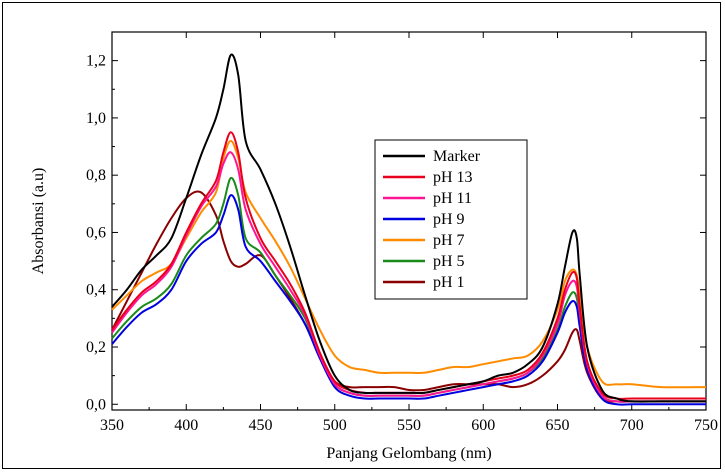  What do you see at coordinates (335, 425) in the screenshot?
I see `x-tick-label: 500` at bounding box center [335, 425].